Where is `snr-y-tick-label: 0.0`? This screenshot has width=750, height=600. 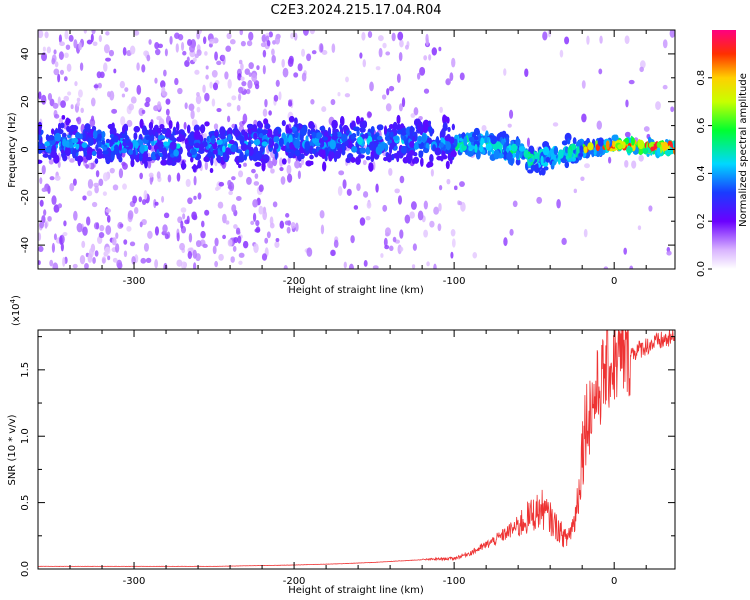 snr-y-tick-label: 0.0 is located at coordinates (25, 569).